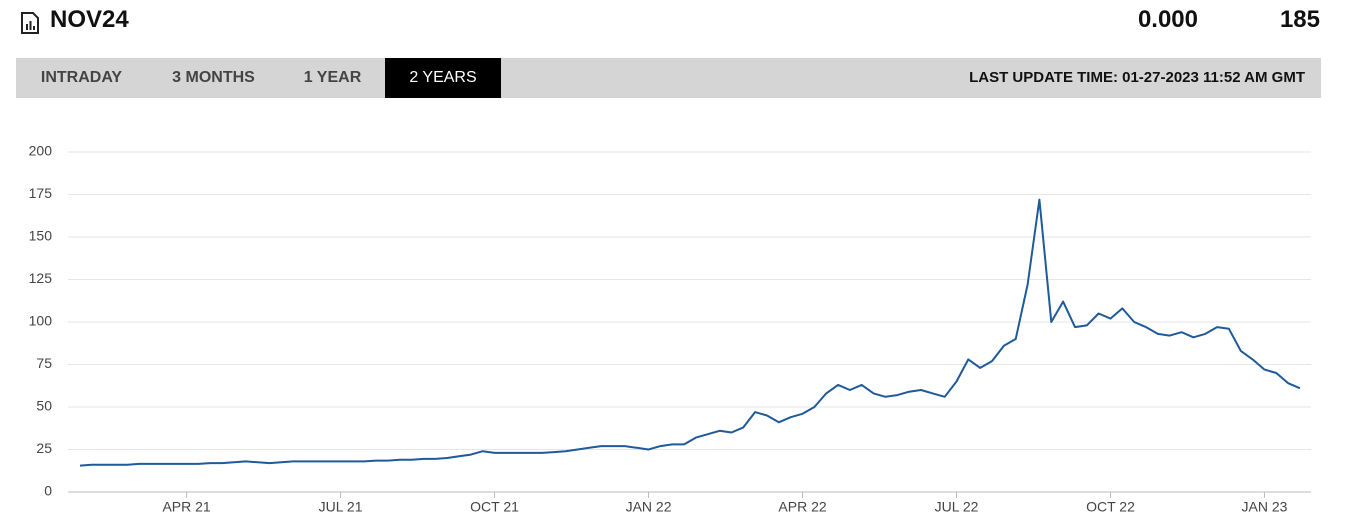  Describe the element at coordinates (1299, 19) in the screenshot. I see `value: 185` at that location.